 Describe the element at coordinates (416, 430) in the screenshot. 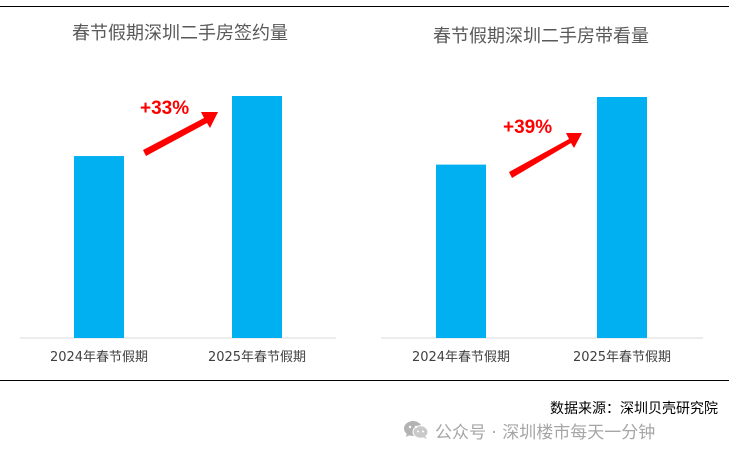

I see `wechat-icon` at that location.